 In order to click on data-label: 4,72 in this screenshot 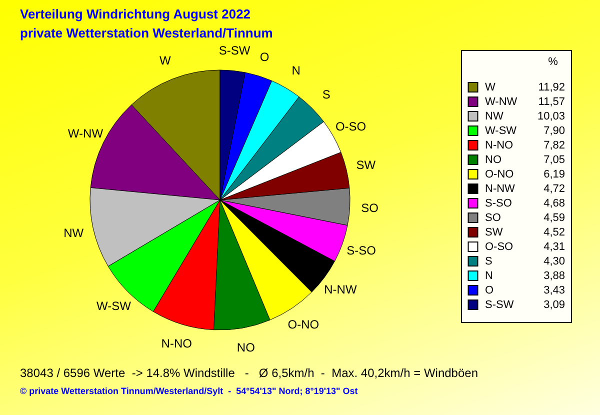, I will do `click(554, 188)`.